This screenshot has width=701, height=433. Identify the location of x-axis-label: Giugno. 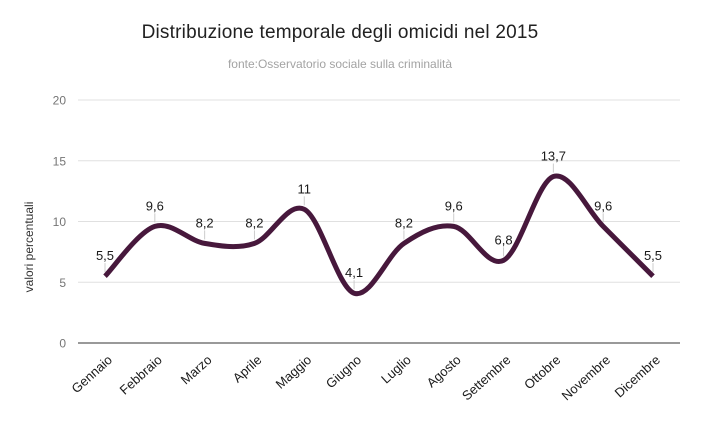
(343, 371).